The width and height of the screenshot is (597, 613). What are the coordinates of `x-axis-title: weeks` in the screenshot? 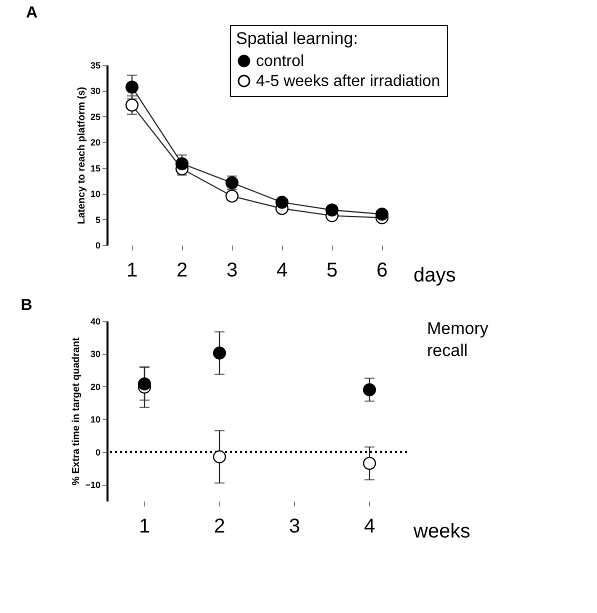 It's located at (441, 531).